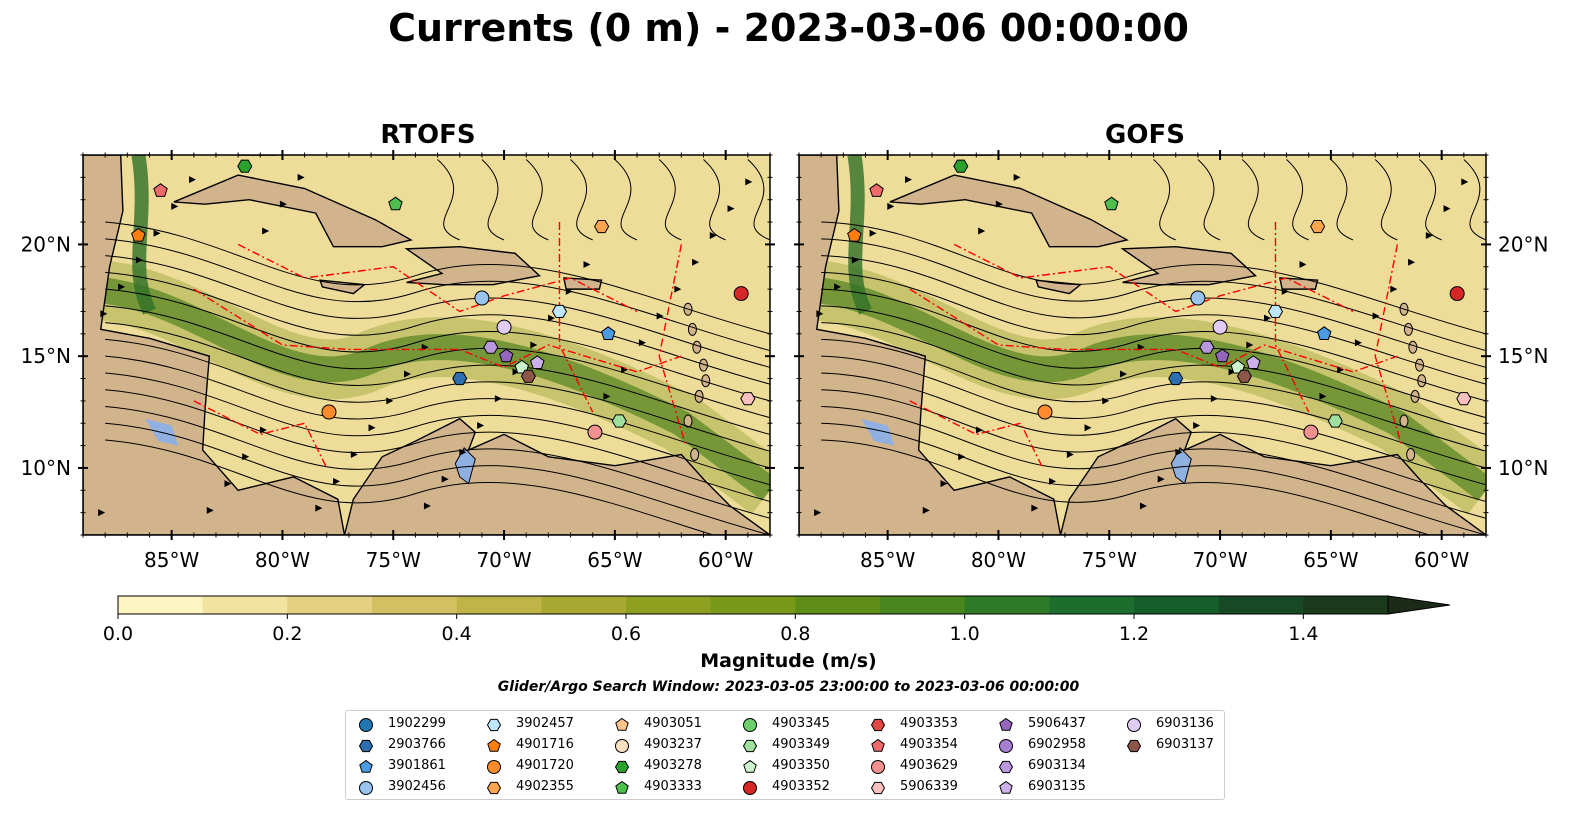  What do you see at coordinates (214, 345) in the screenshot?
I see `land-central-america` at bounding box center [214, 345].